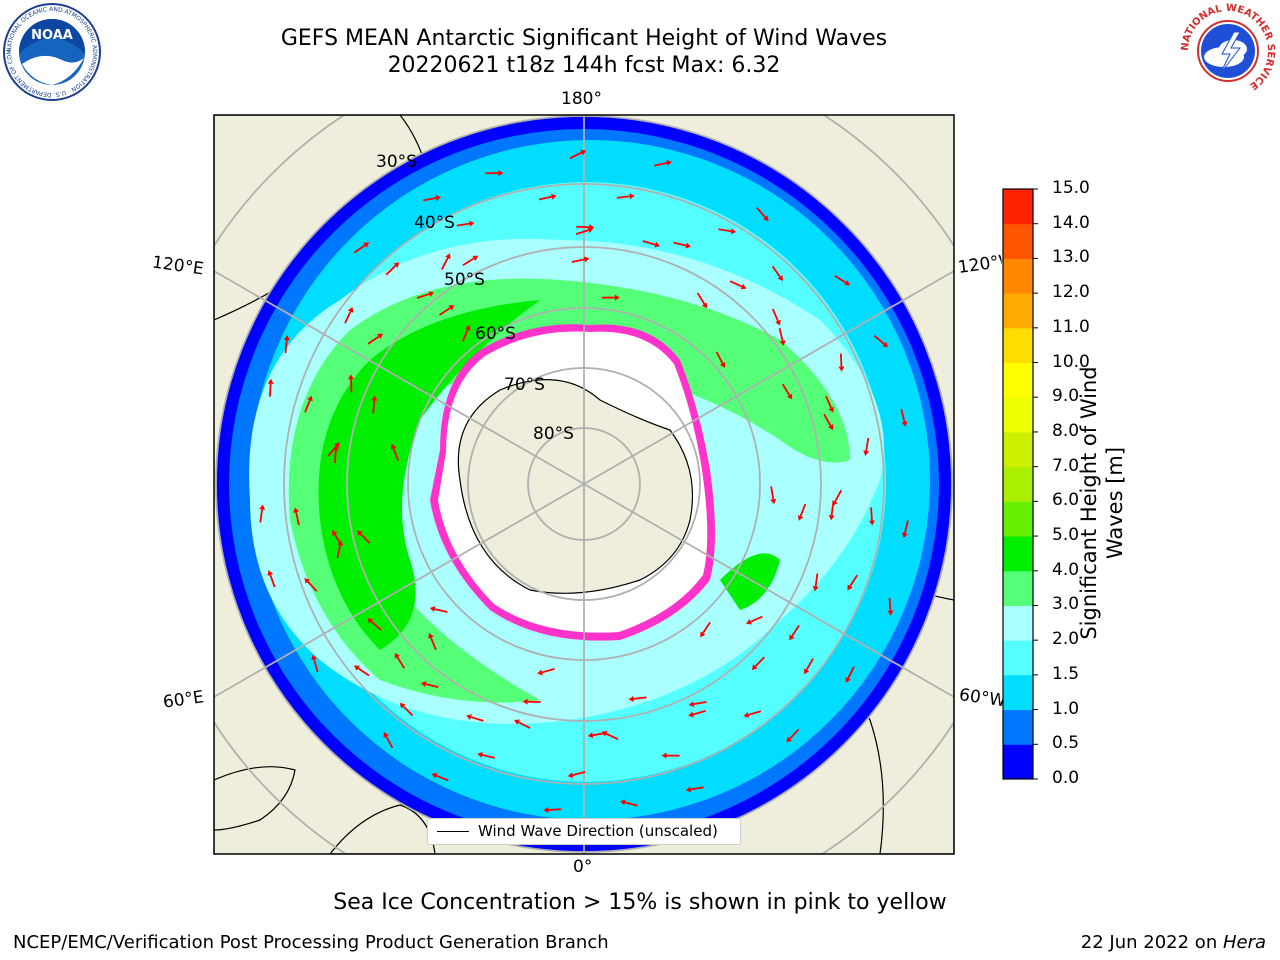  I want to click on colorbar-border, so click(1018, 484).